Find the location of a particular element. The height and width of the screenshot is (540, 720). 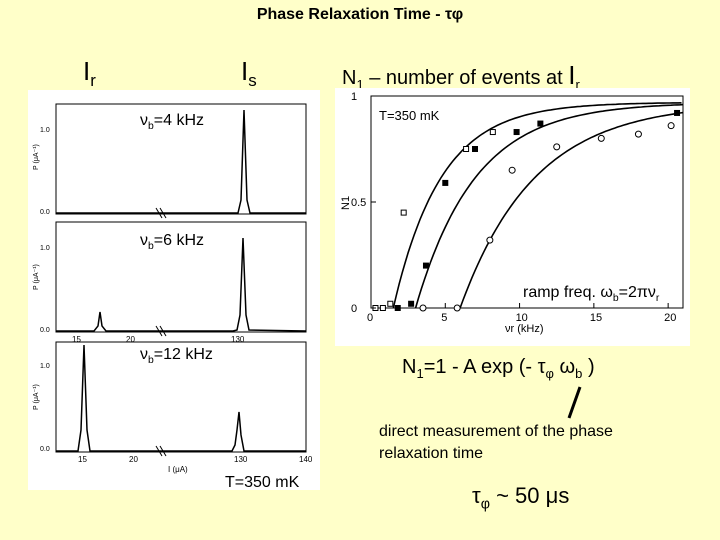

chart-title: T=350 mK is located at coordinates (409, 115).